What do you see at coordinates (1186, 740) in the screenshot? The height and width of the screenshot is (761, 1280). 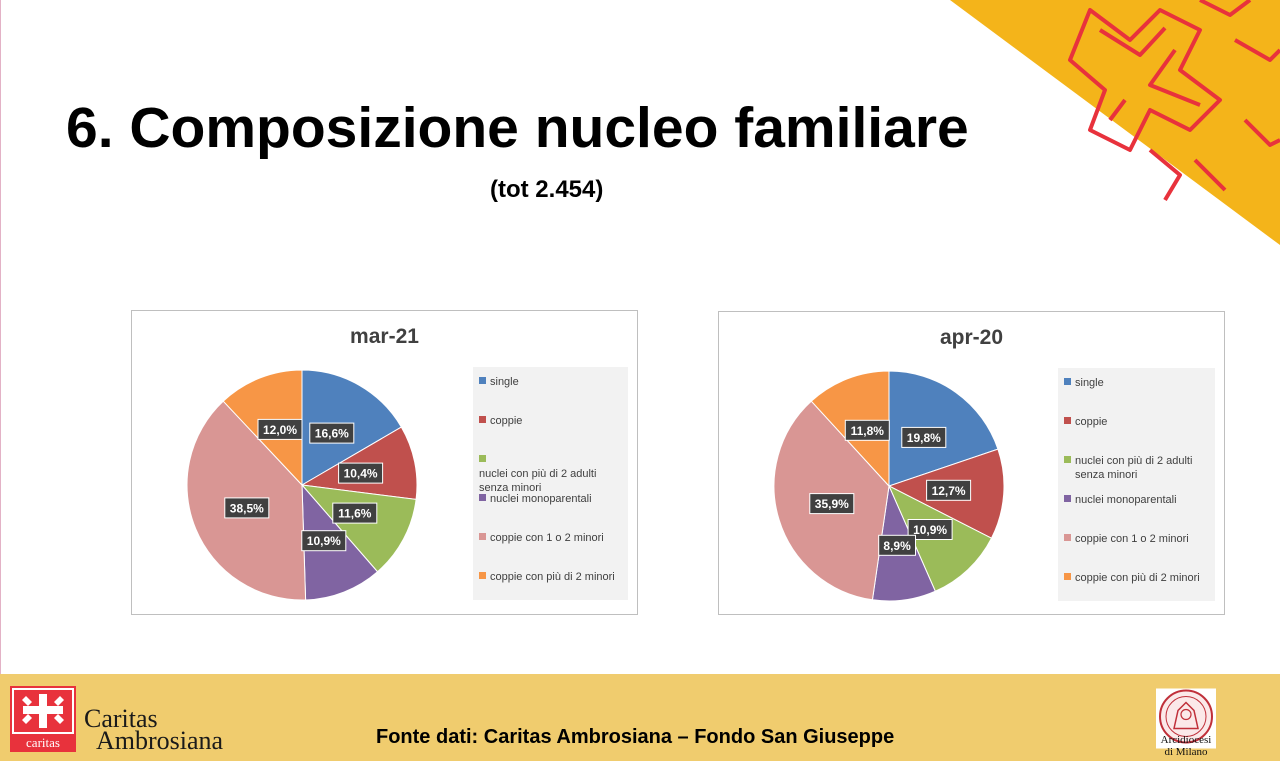 I see `diocese-name-line1: Arcidiocesi` at bounding box center [1186, 740].